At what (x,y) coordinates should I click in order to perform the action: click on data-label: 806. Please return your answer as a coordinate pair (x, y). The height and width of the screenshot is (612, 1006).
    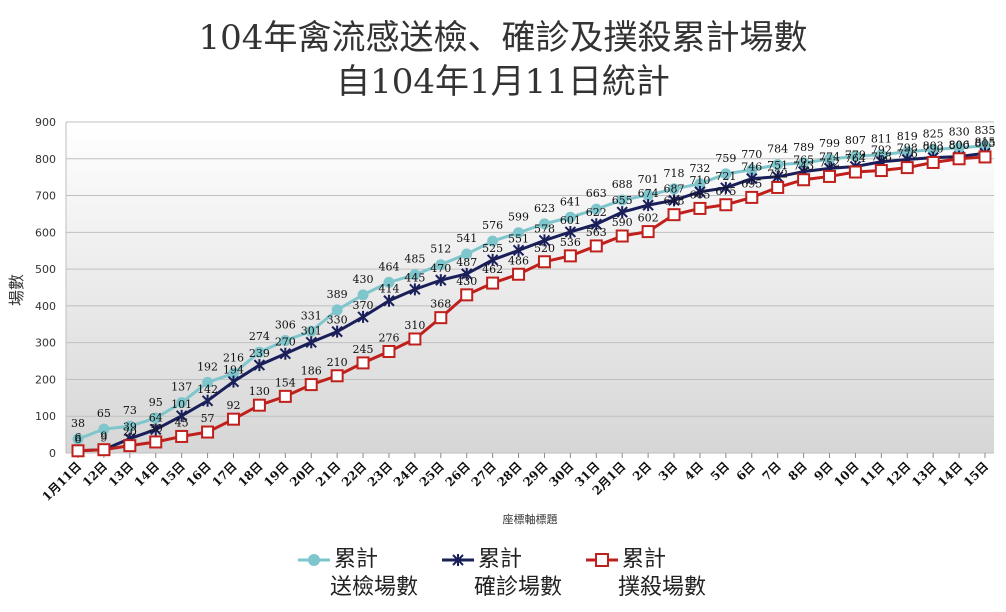
    Looking at the image, I should click on (959, 145).